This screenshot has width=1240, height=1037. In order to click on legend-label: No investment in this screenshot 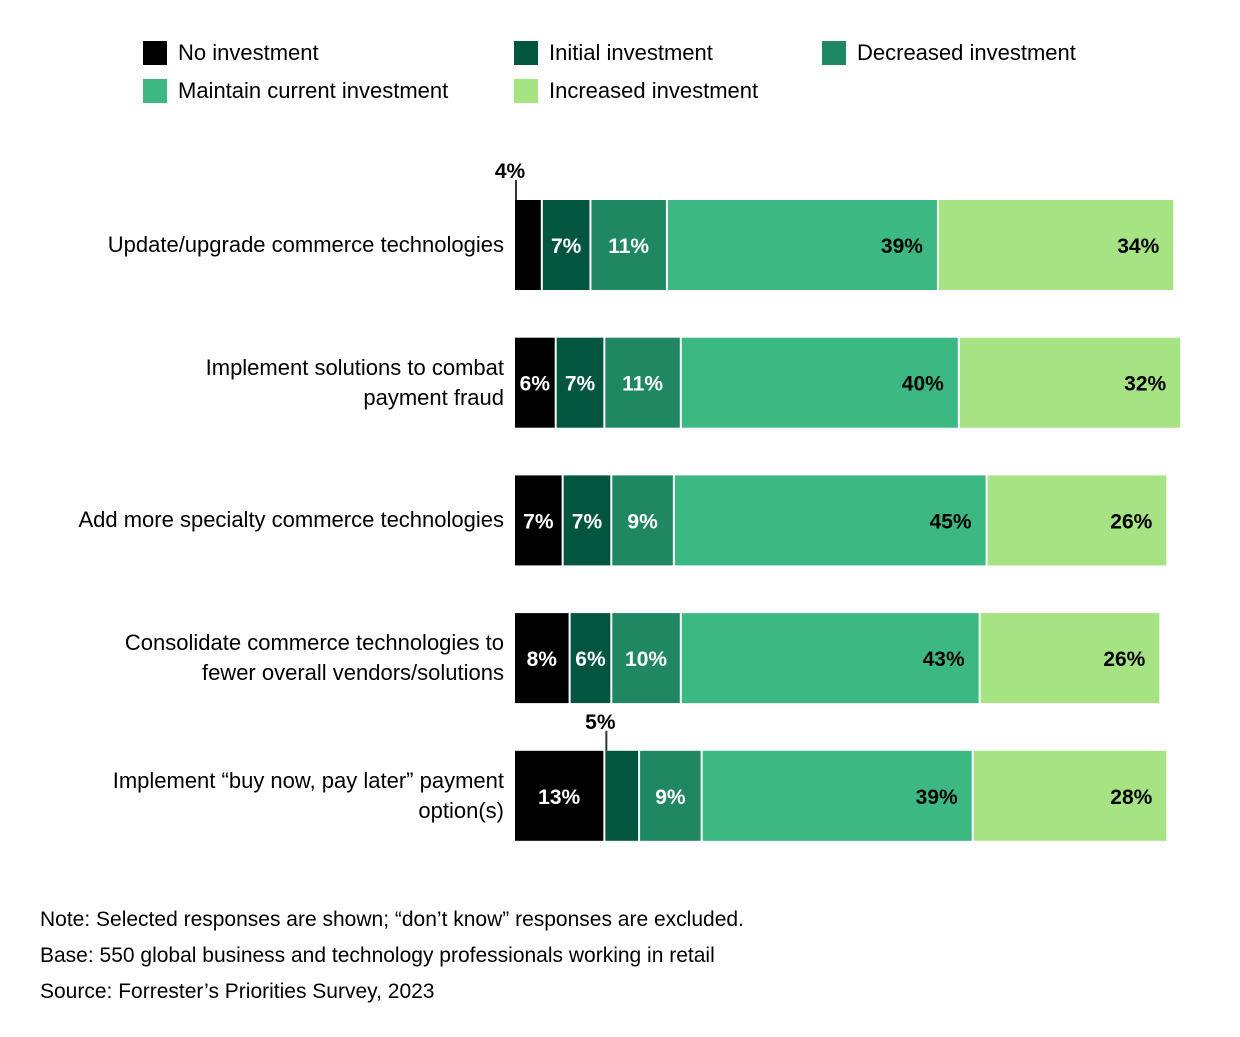, I will do `click(248, 52)`.